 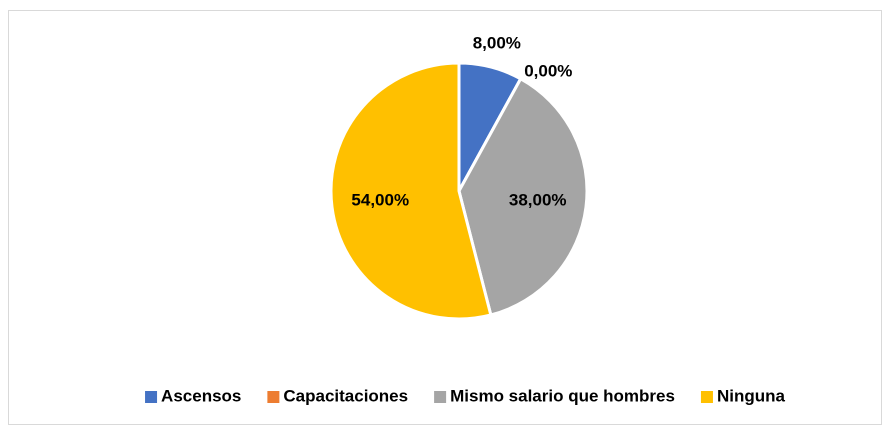 I want to click on data-label: 38,00%, so click(x=538, y=199).